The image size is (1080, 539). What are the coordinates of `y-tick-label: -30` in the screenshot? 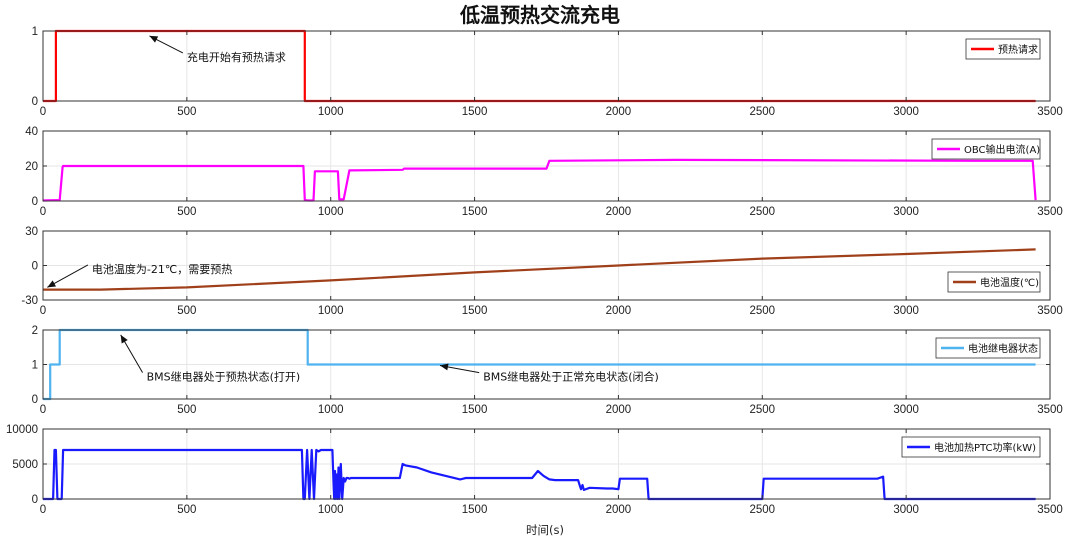 It's located at (29, 301).